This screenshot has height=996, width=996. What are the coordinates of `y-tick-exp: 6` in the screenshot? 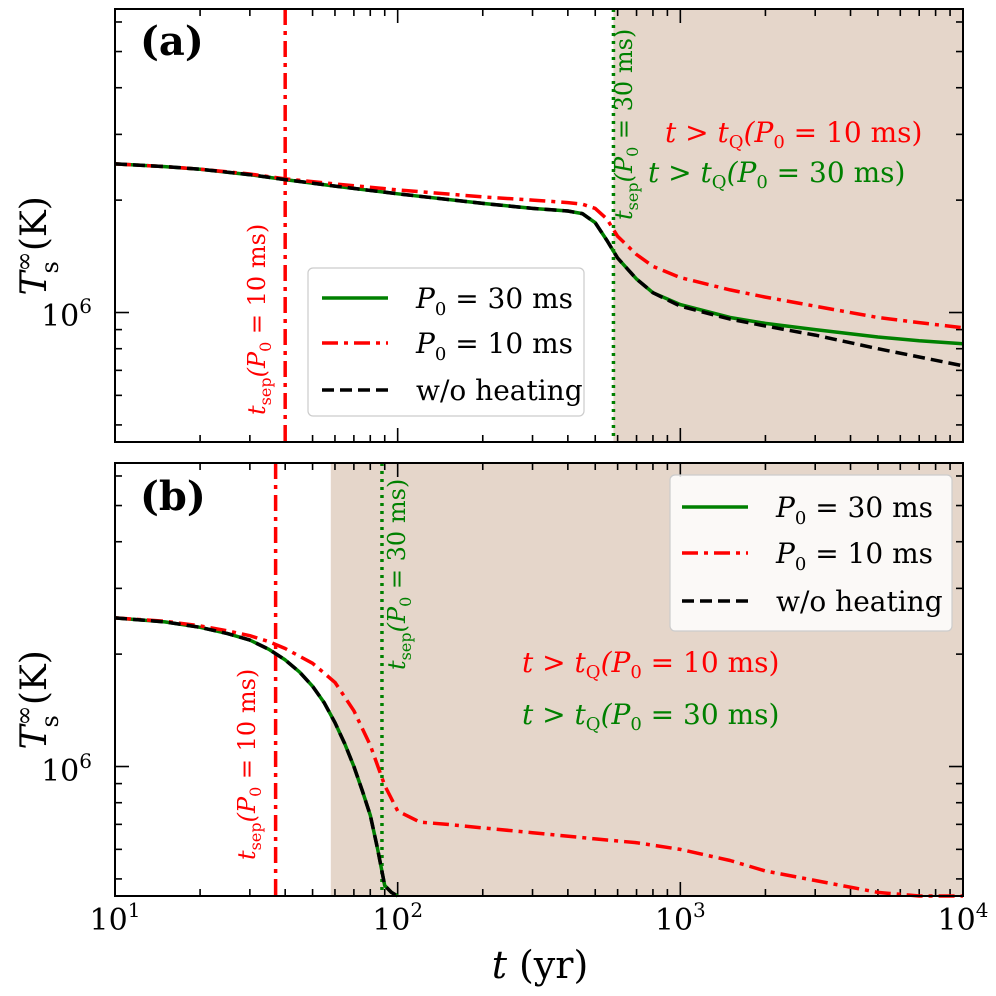 It's located at (85, 306).